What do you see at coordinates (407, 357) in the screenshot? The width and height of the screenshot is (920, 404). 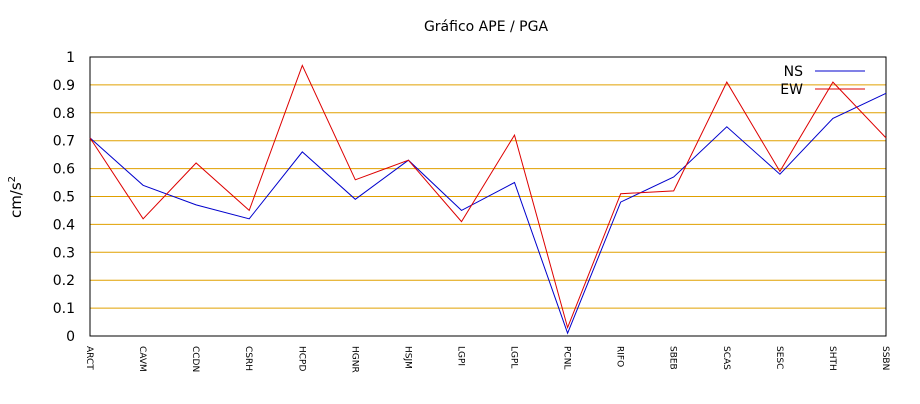 I see `x-tick-label: HSJM` at bounding box center [407, 357].